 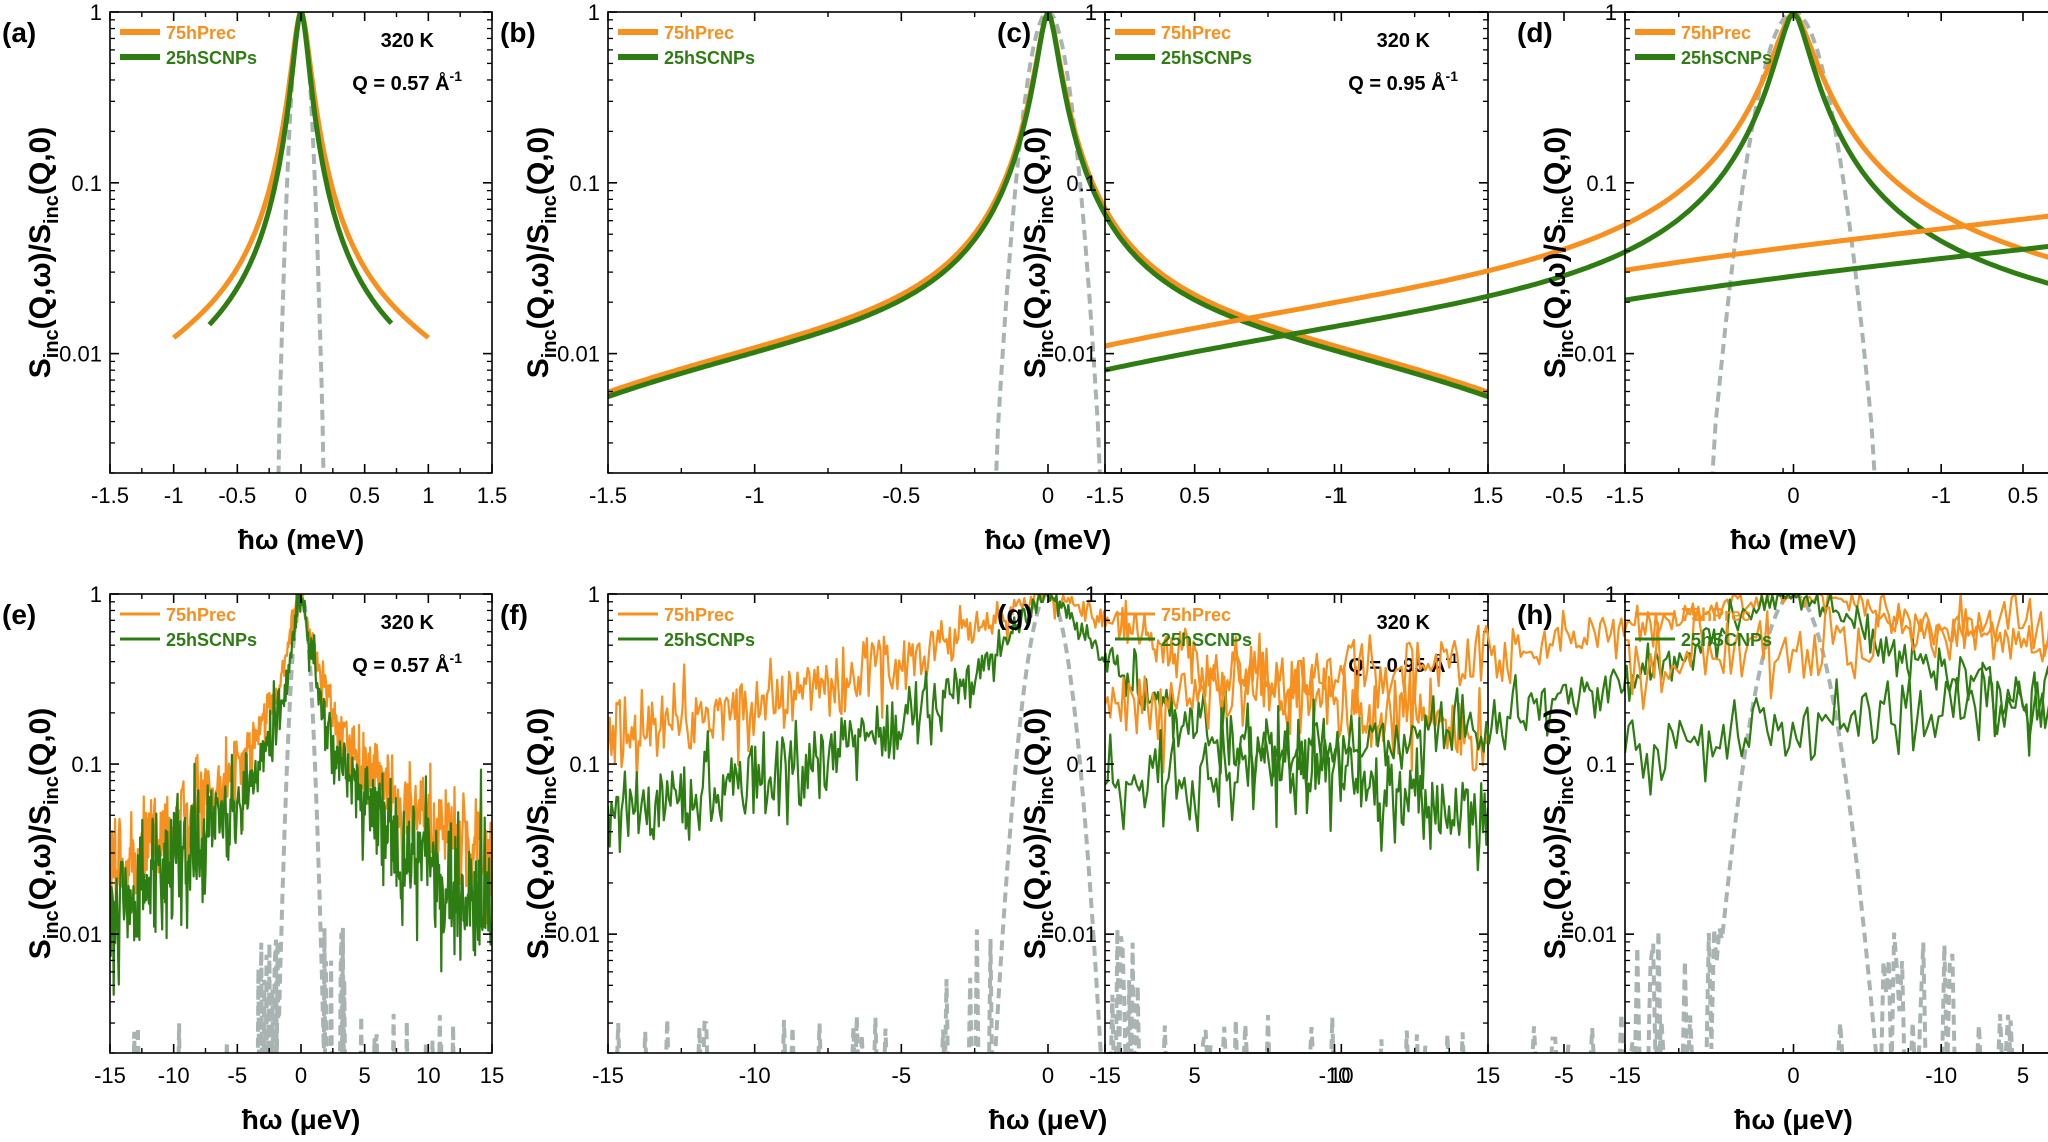 What do you see at coordinates (1625, 1075) in the screenshot?
I see `x-tick-label: -15` at bounding box center [1625, 1075].